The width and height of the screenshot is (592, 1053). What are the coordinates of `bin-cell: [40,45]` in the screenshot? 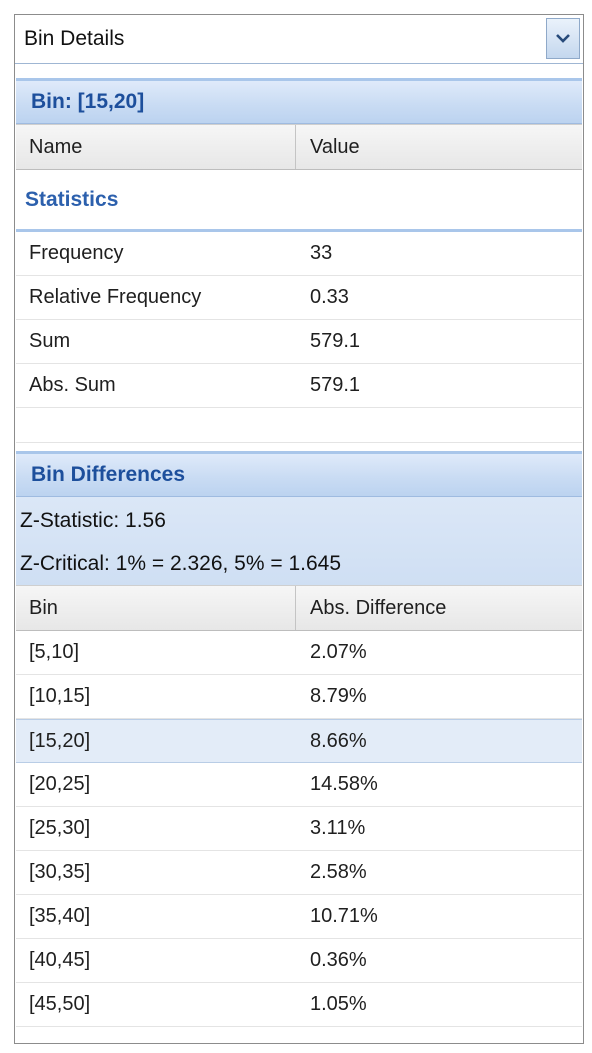 It's located at (60, 960).